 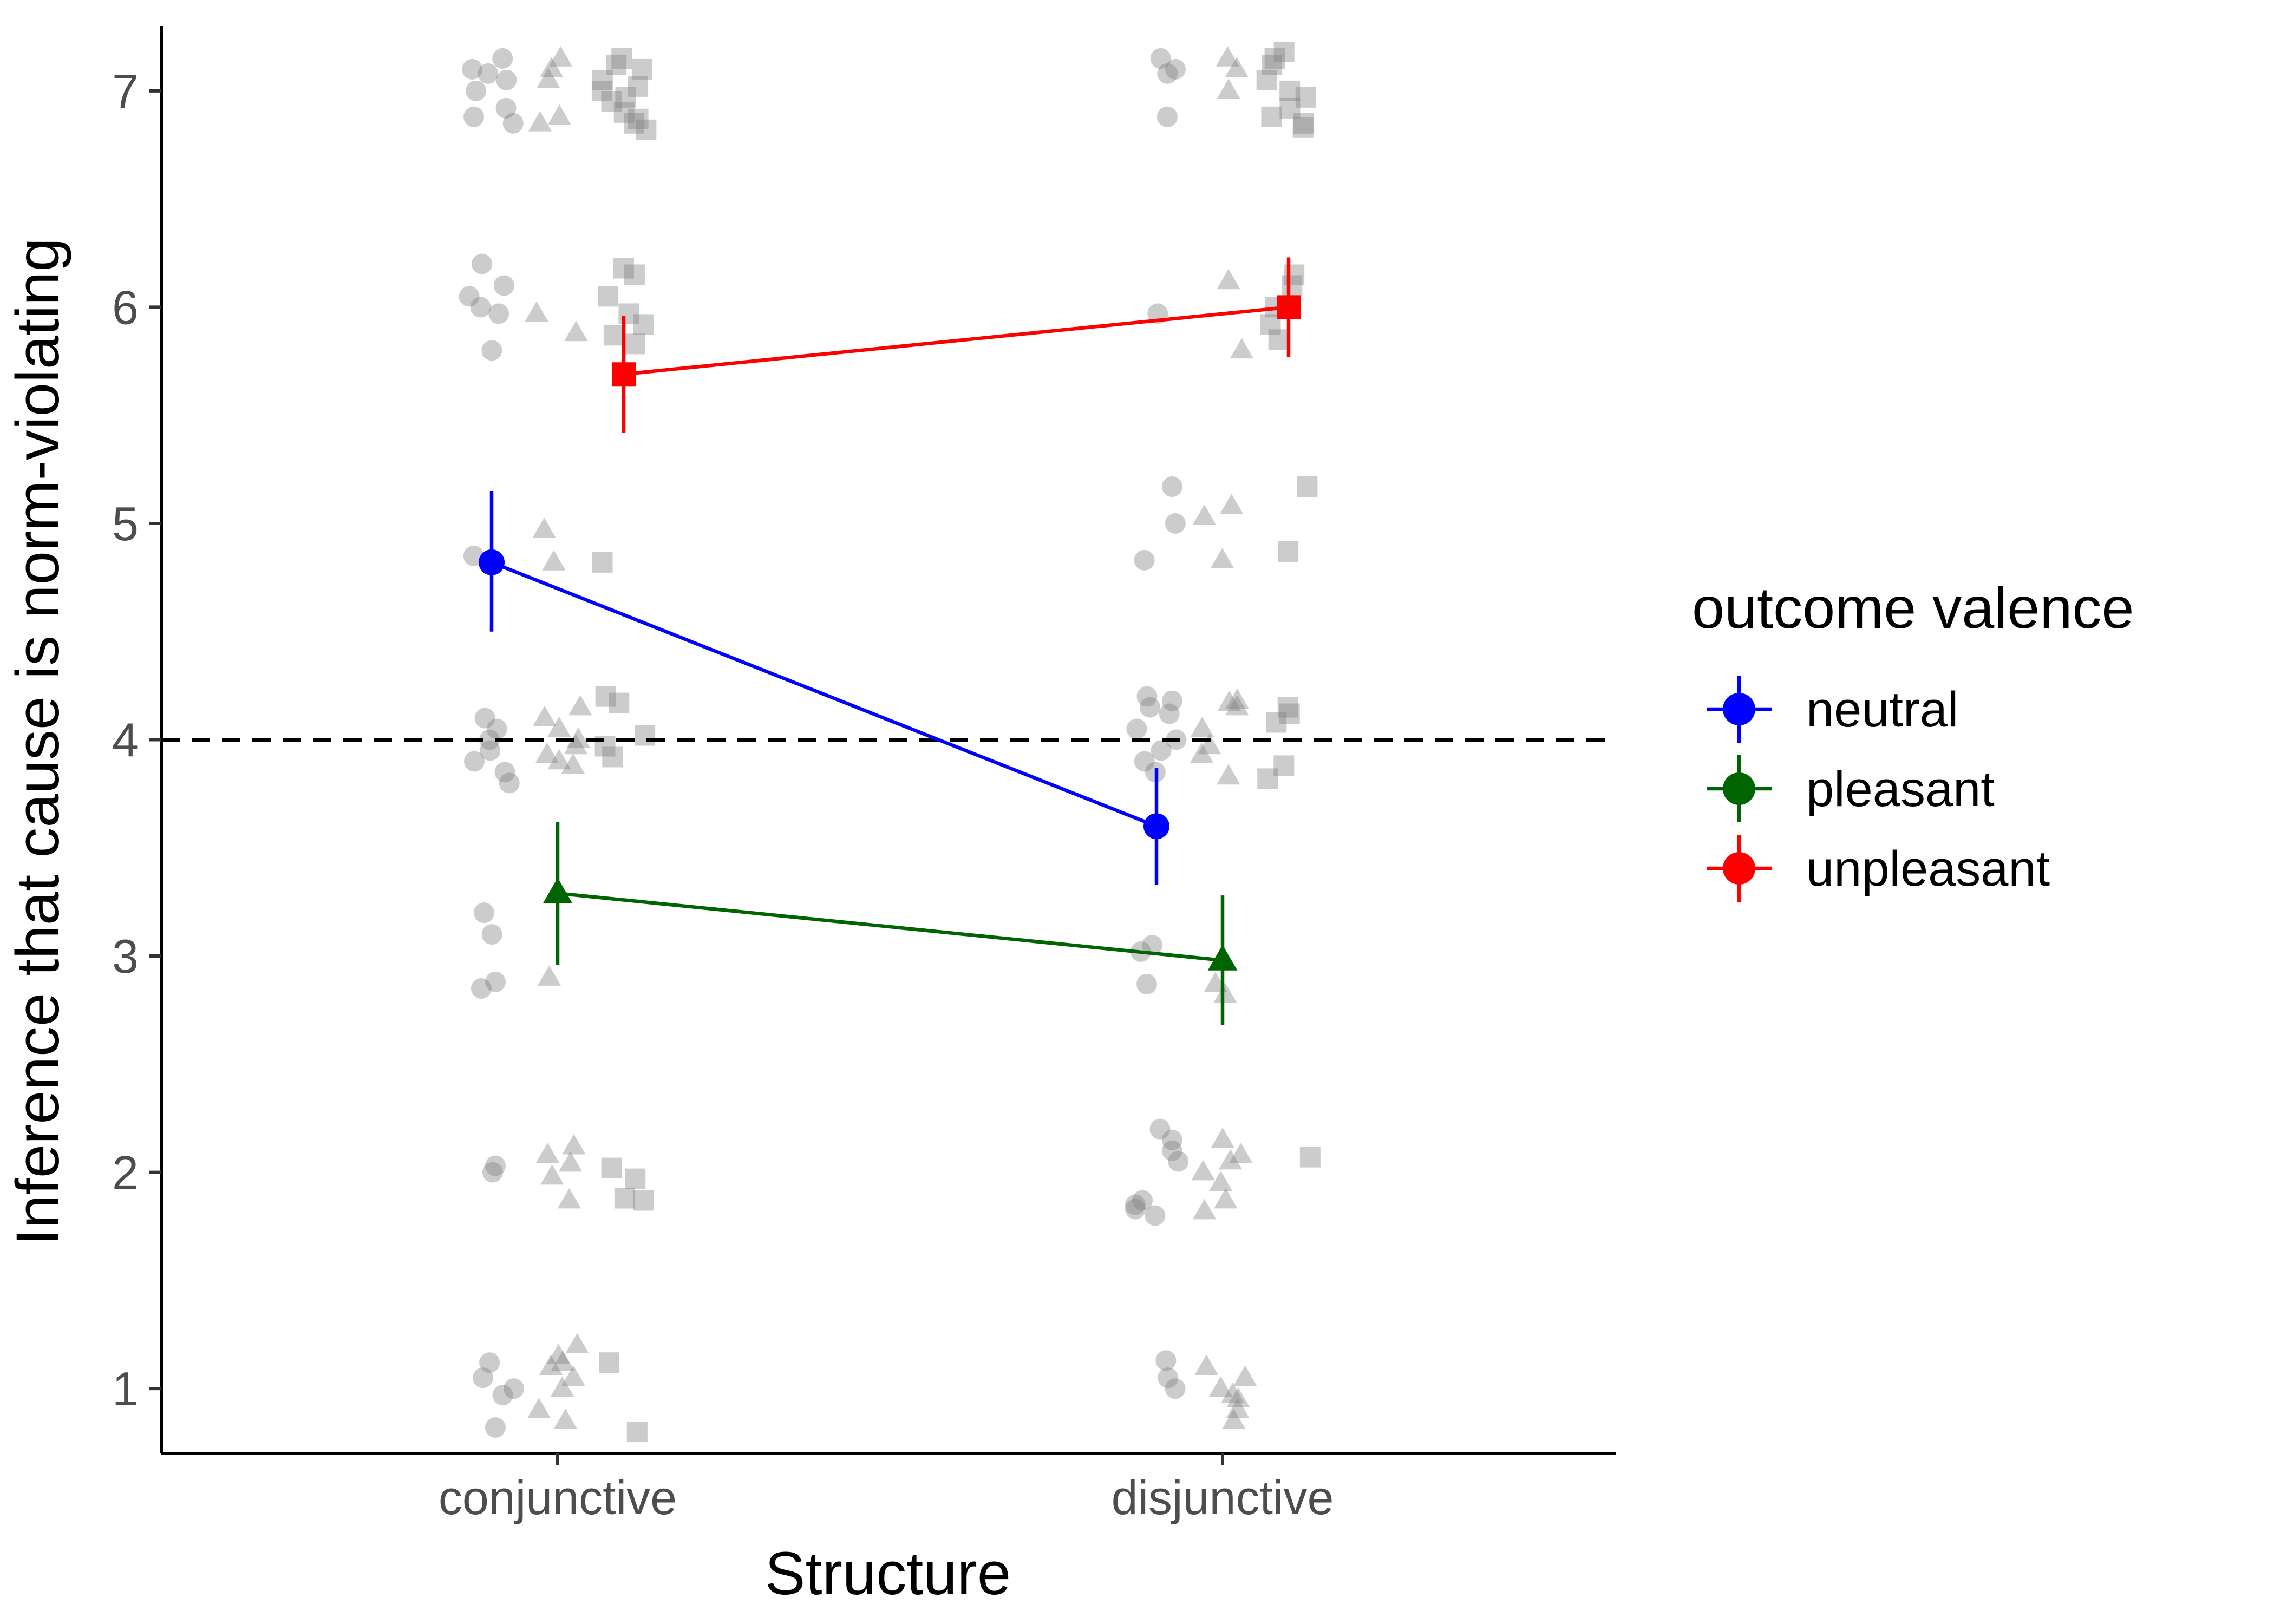 What do you see at coordinates (1882, 709) in the screenshot?
I see `legend-label: neutral` at bounding box center [1882, 709].